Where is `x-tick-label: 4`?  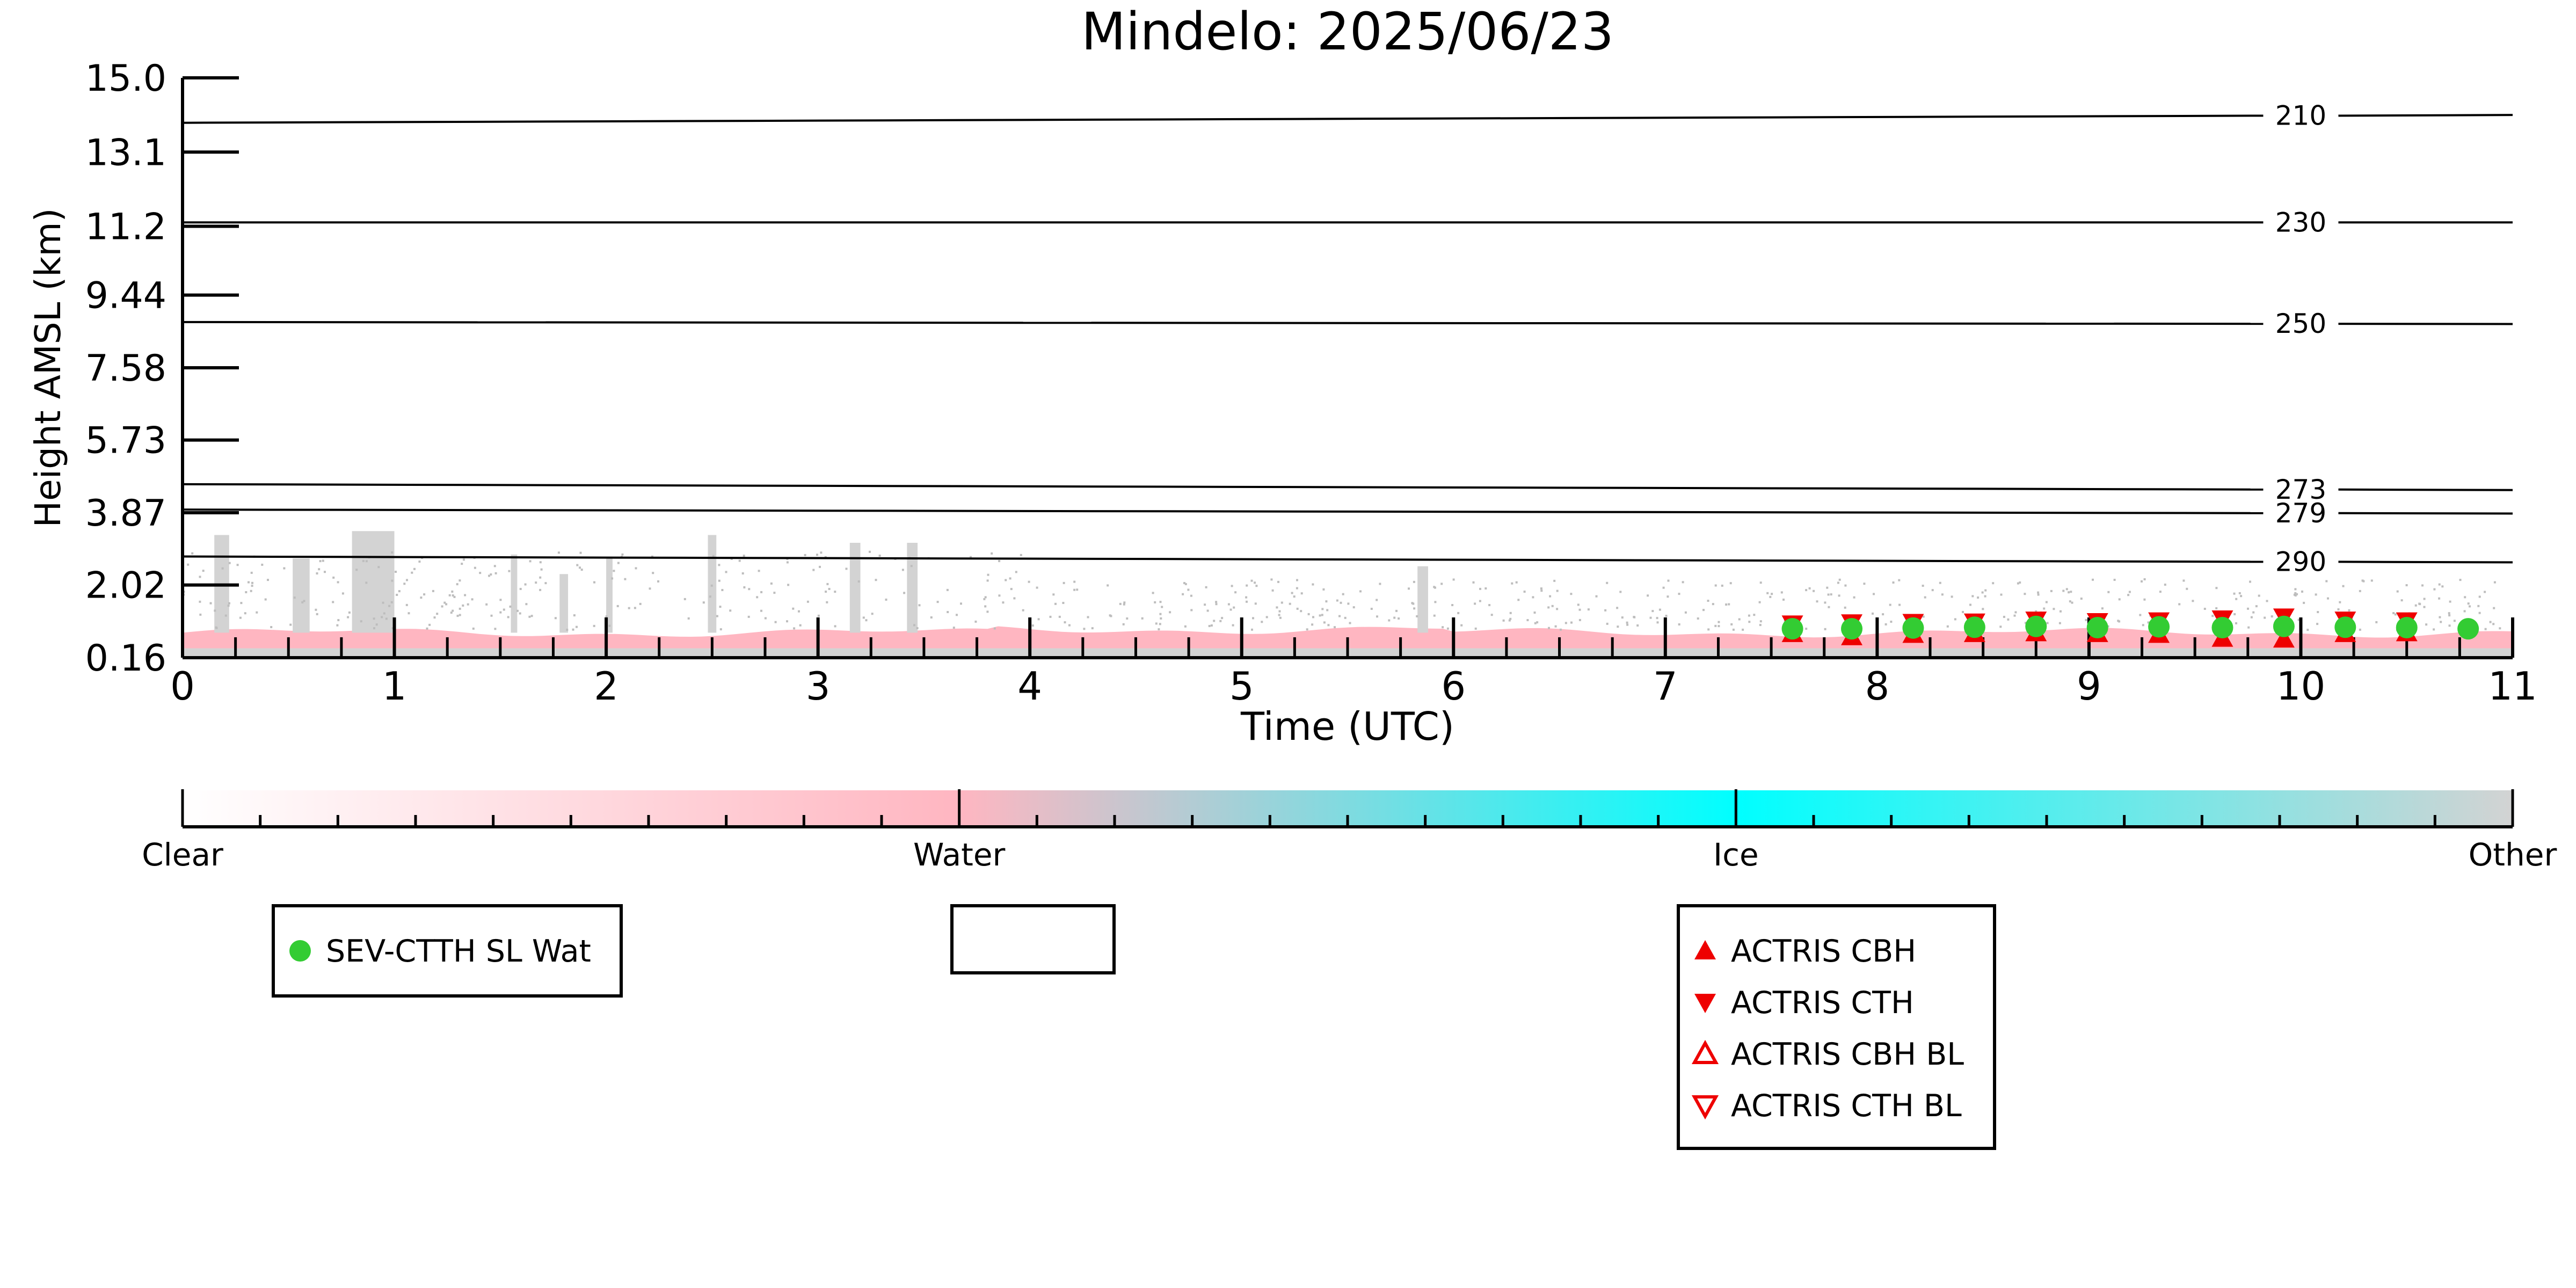
x-tick-label: 4 is located at coordinates (1029, 686).